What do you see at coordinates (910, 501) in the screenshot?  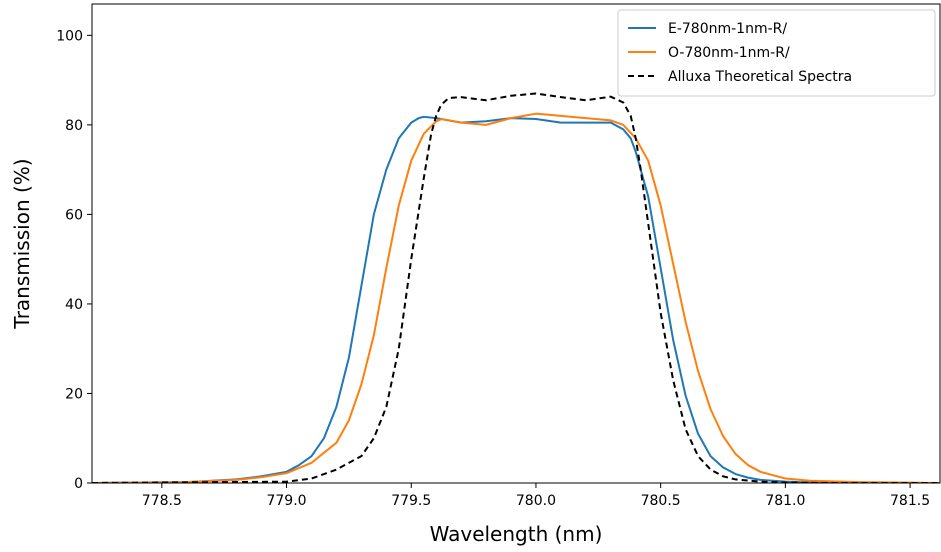 I see `x-tick-label: 781.5` at bounding box center [910, 501].